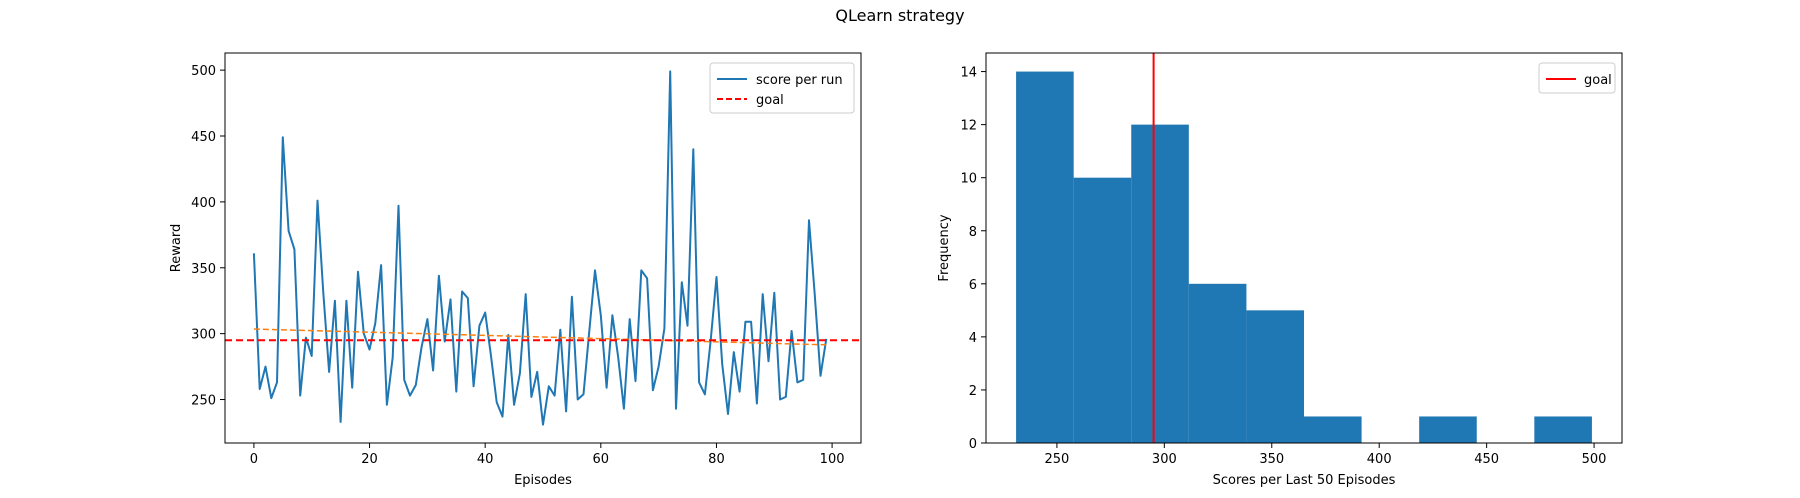 The image size is (1800, 498). I want to click on line-chart-x-tick-label: 80, so click(716, 459).